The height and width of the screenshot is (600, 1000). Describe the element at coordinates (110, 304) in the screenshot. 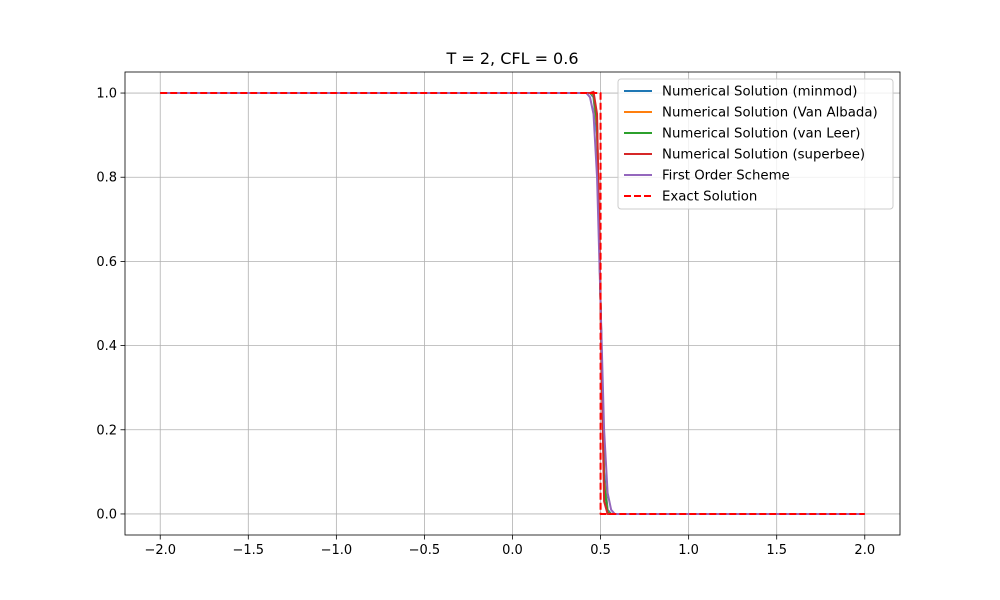

I see `y-axis-ticks: 0.0 0.2 0.4 0.6 0.8 1.0` at that location.